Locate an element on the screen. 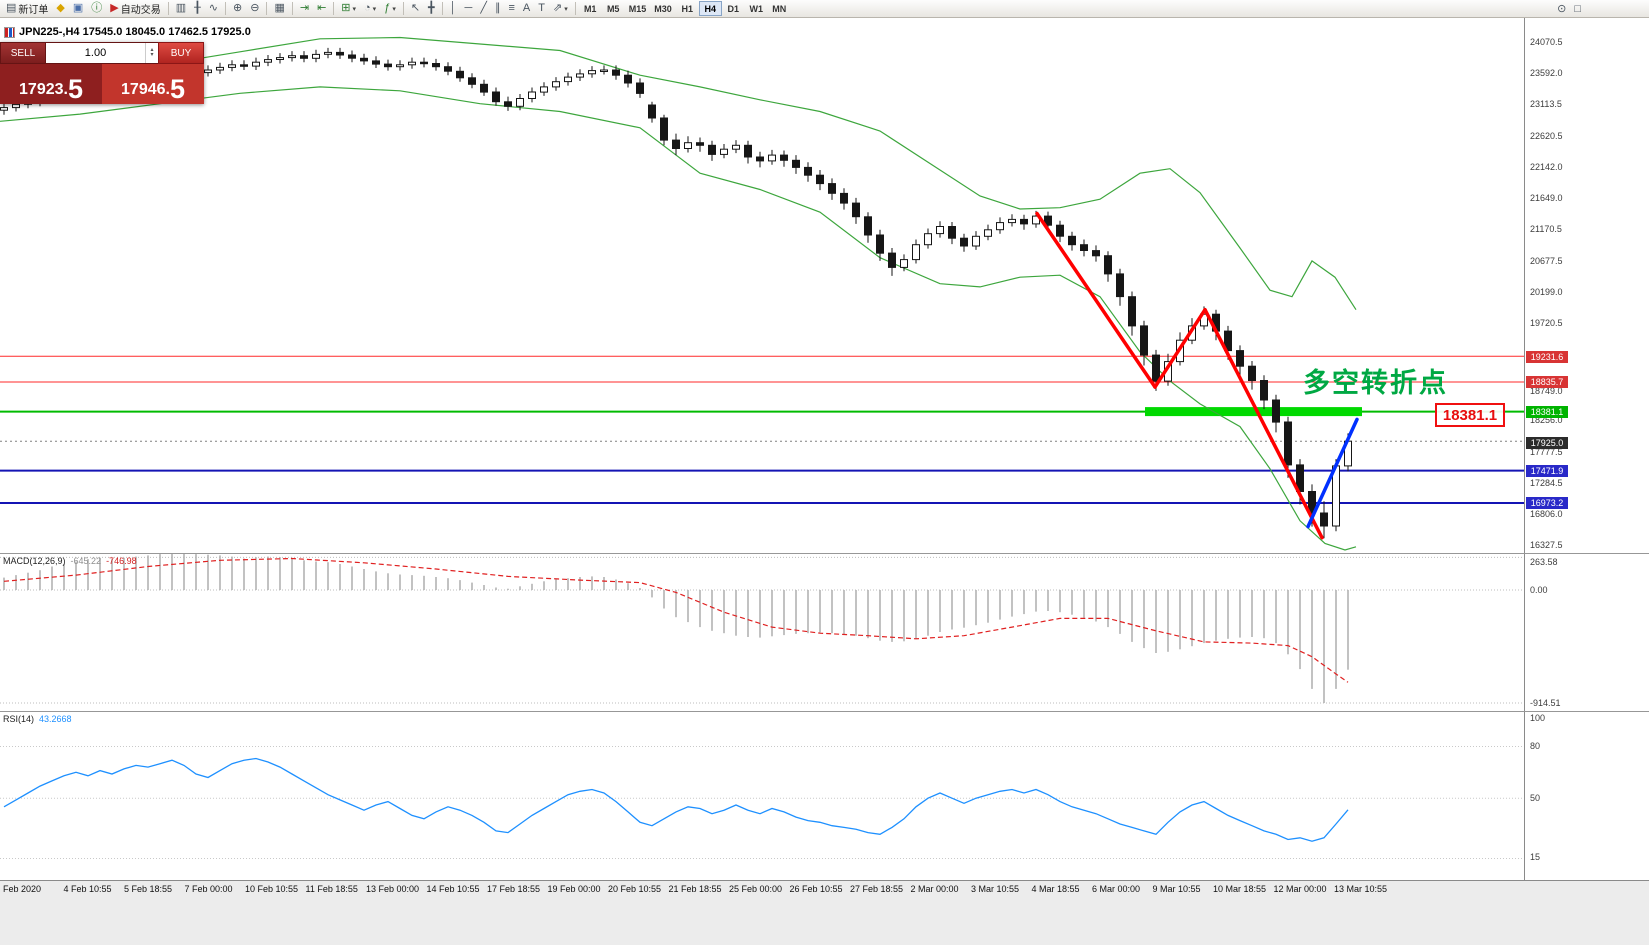  time-axis-label: 2 Mar 00:00 is located at coordinates (934, 889).